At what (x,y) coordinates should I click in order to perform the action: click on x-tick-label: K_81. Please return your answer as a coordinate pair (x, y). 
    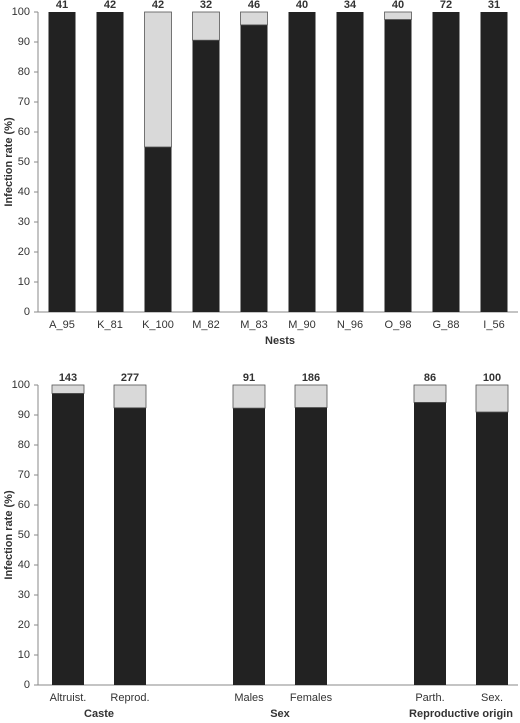
    Looking at the image, I should click on (110, 325).